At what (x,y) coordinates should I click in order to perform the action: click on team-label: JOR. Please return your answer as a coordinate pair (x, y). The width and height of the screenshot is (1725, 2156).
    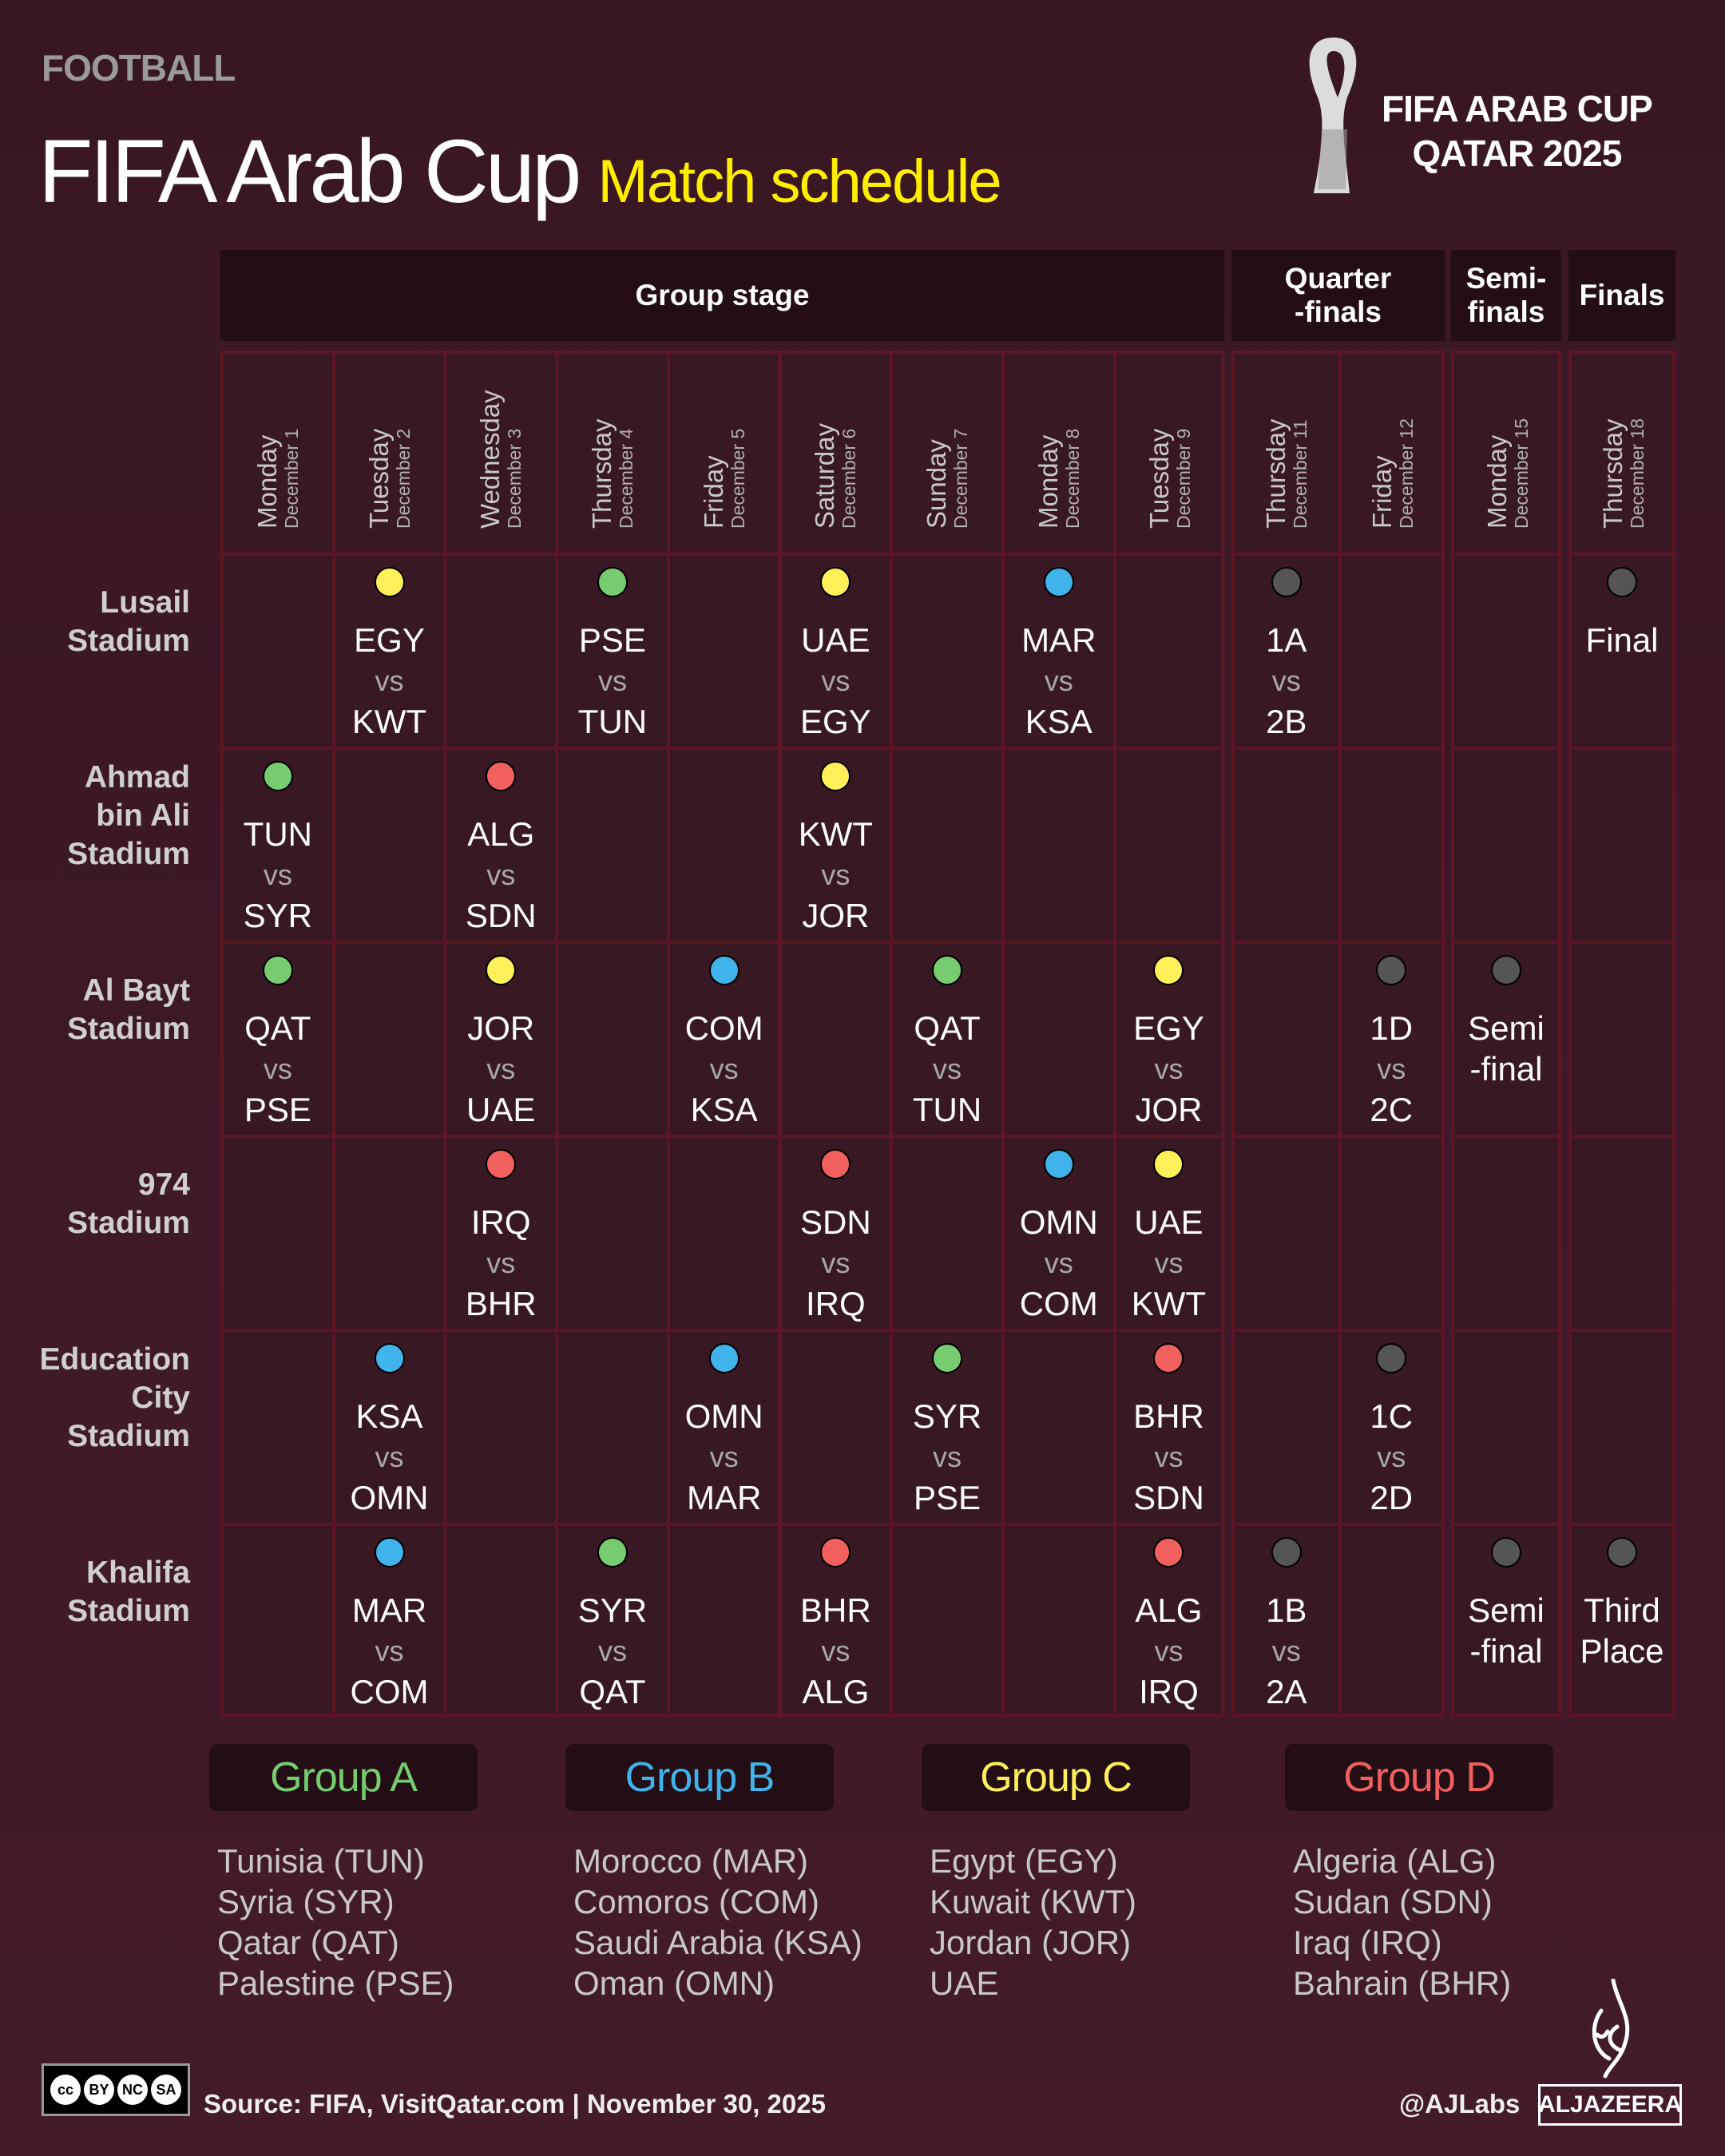
    Looking at the image, I should click on (501, 1028).